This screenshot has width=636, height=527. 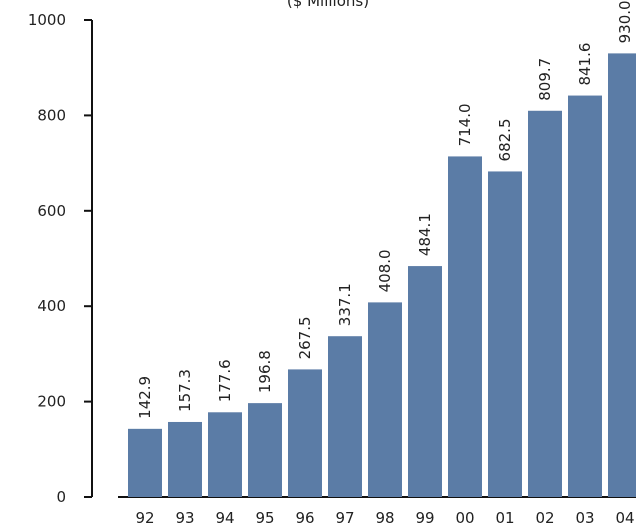 What do you see at coordinates (304, 518) in the screenshot?
I see `x-category-label: 96` at bounding box center [304, 518].